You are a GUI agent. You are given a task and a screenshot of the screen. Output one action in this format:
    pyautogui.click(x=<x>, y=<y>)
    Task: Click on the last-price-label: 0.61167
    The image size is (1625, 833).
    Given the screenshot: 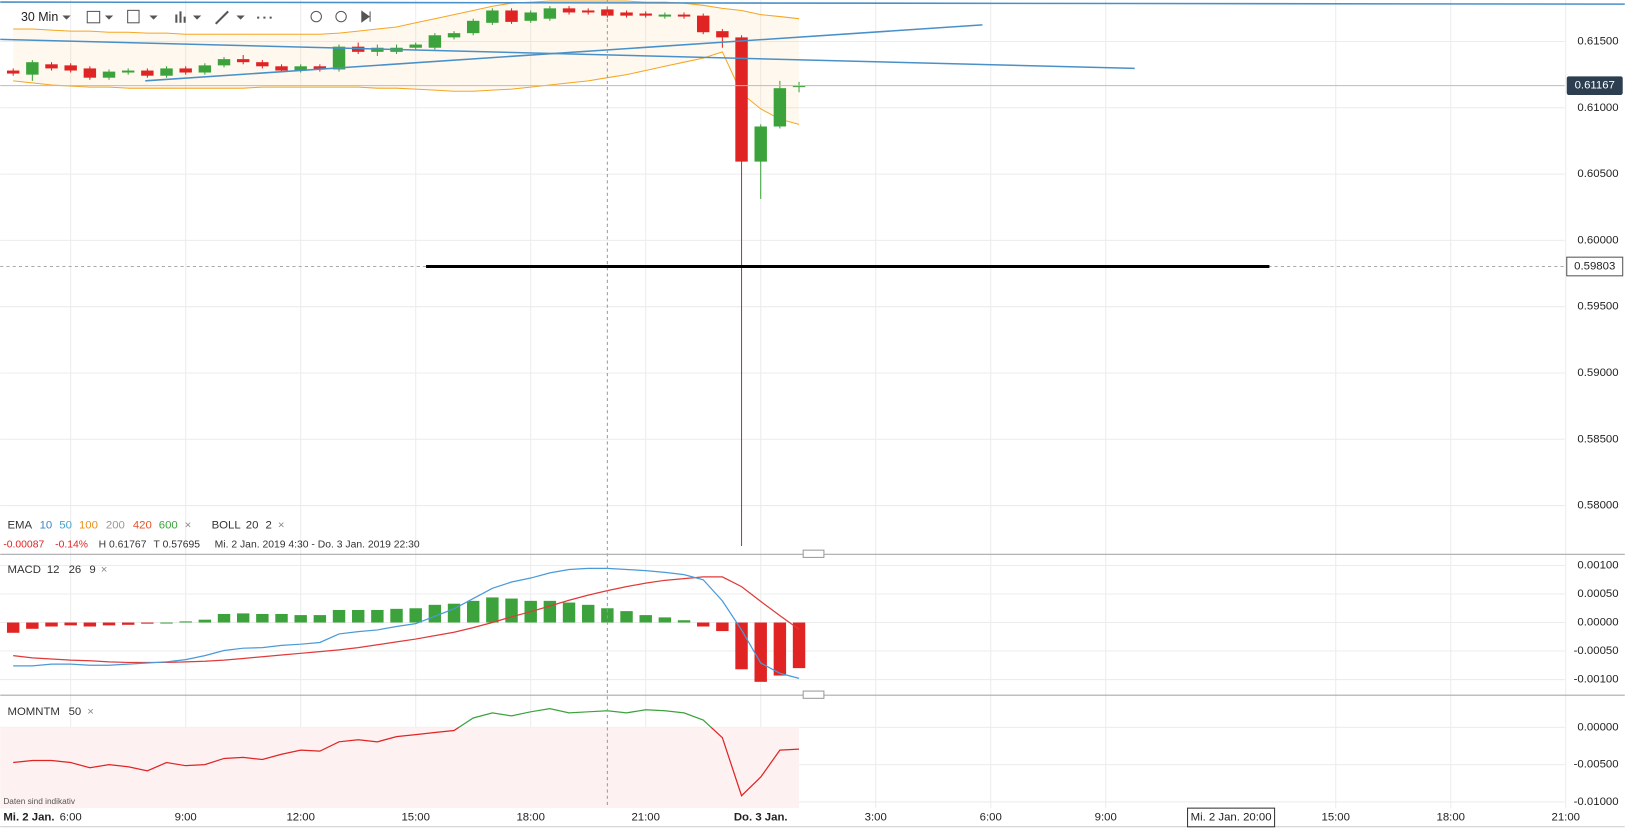 What is the action you would take?
    pyautogui.click(x=1595, y=86)
    